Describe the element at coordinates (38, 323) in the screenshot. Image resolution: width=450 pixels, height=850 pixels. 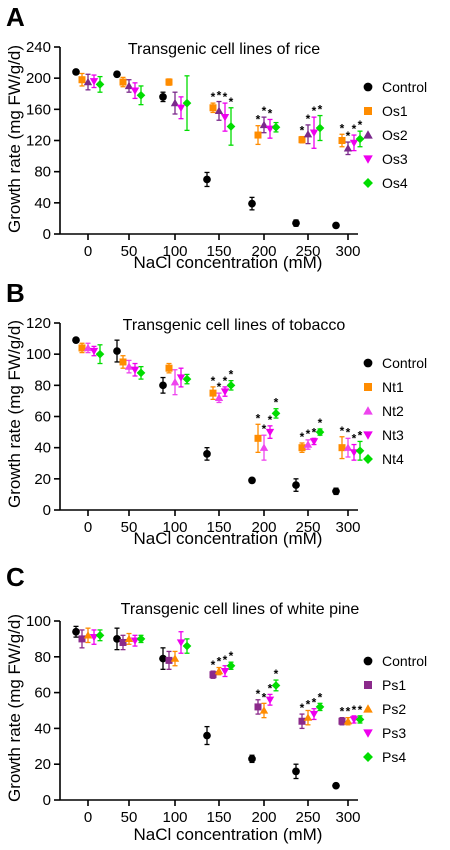
I see `y-tick-label: 120` at that location.